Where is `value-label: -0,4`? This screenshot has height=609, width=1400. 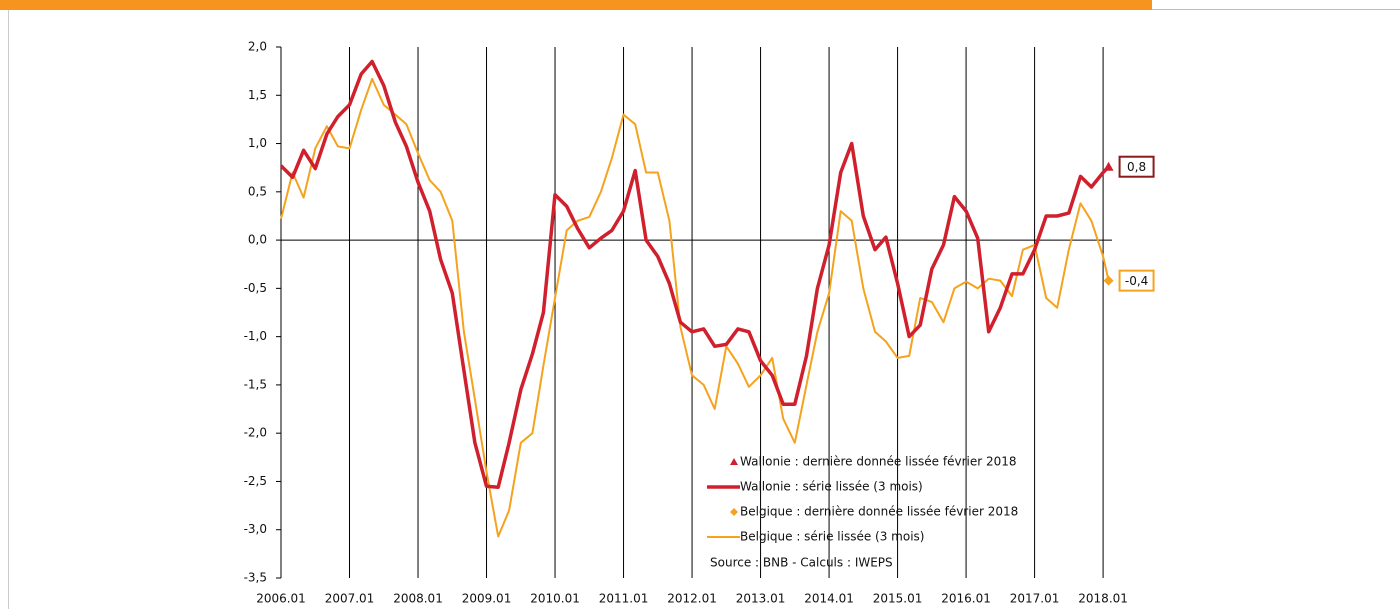
value-label: -0,4 is located at coordinates (1136, 281).